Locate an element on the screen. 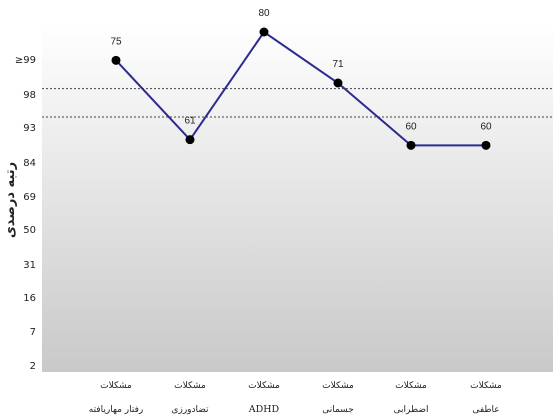  x-tick-label-line2: تضادورزی is located at coordinates (190, 410).